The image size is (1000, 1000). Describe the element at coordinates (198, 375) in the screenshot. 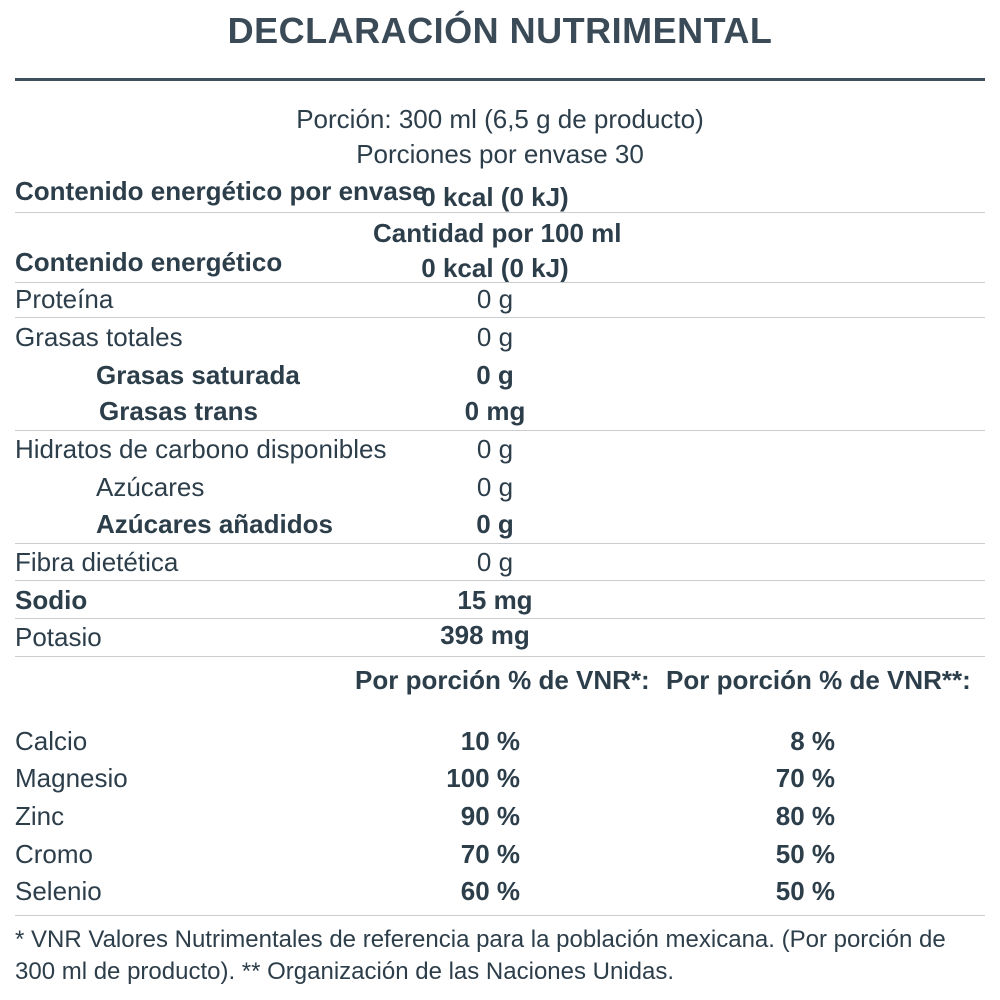

I see `nutrient-label: Grasas saturada` at that location.